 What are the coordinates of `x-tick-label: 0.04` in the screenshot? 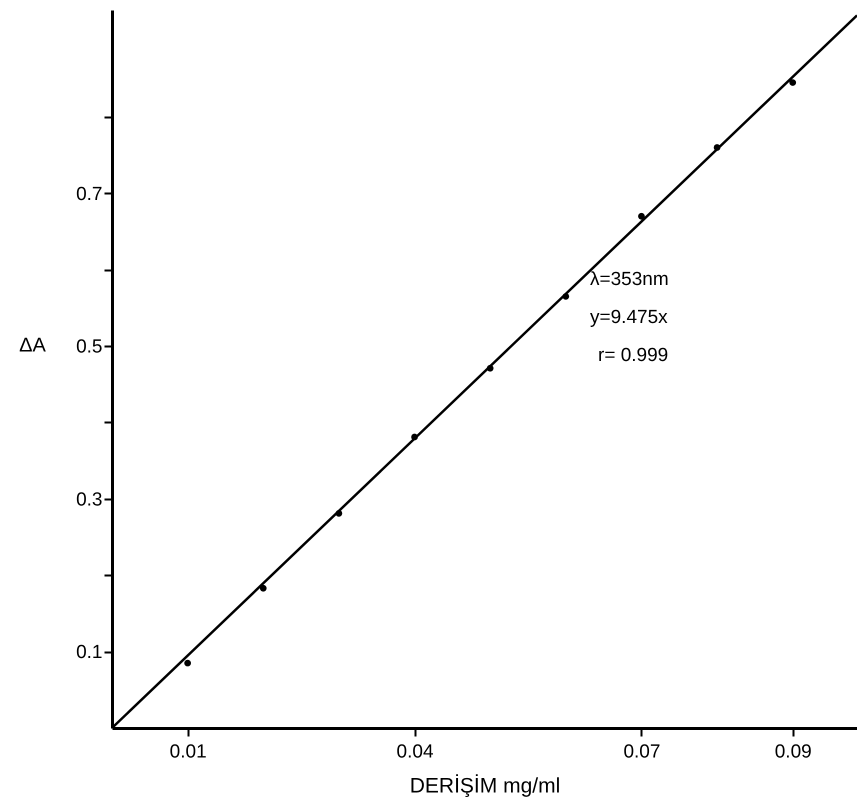 It's located at (415, 752).